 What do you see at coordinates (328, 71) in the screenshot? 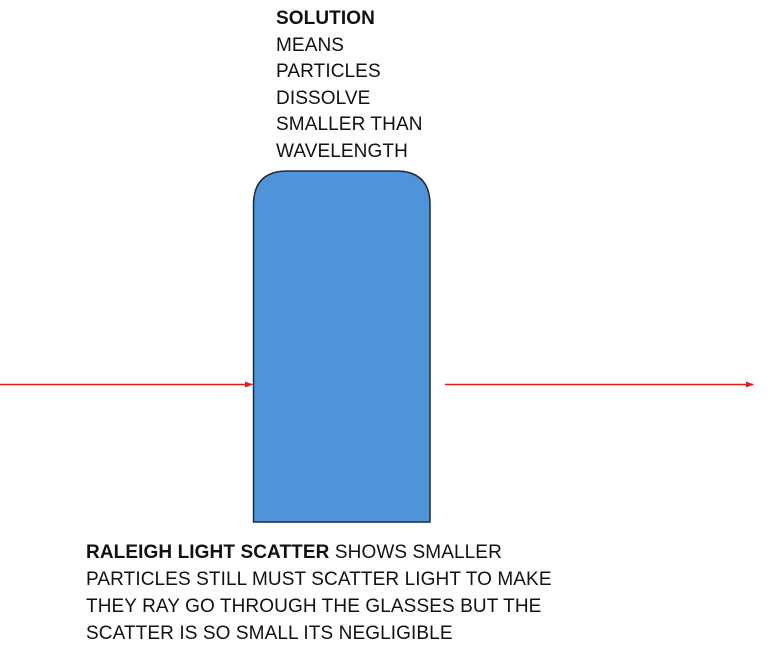
I see `solution-line-2: PARTICLES` at bounding box center [328, 71].